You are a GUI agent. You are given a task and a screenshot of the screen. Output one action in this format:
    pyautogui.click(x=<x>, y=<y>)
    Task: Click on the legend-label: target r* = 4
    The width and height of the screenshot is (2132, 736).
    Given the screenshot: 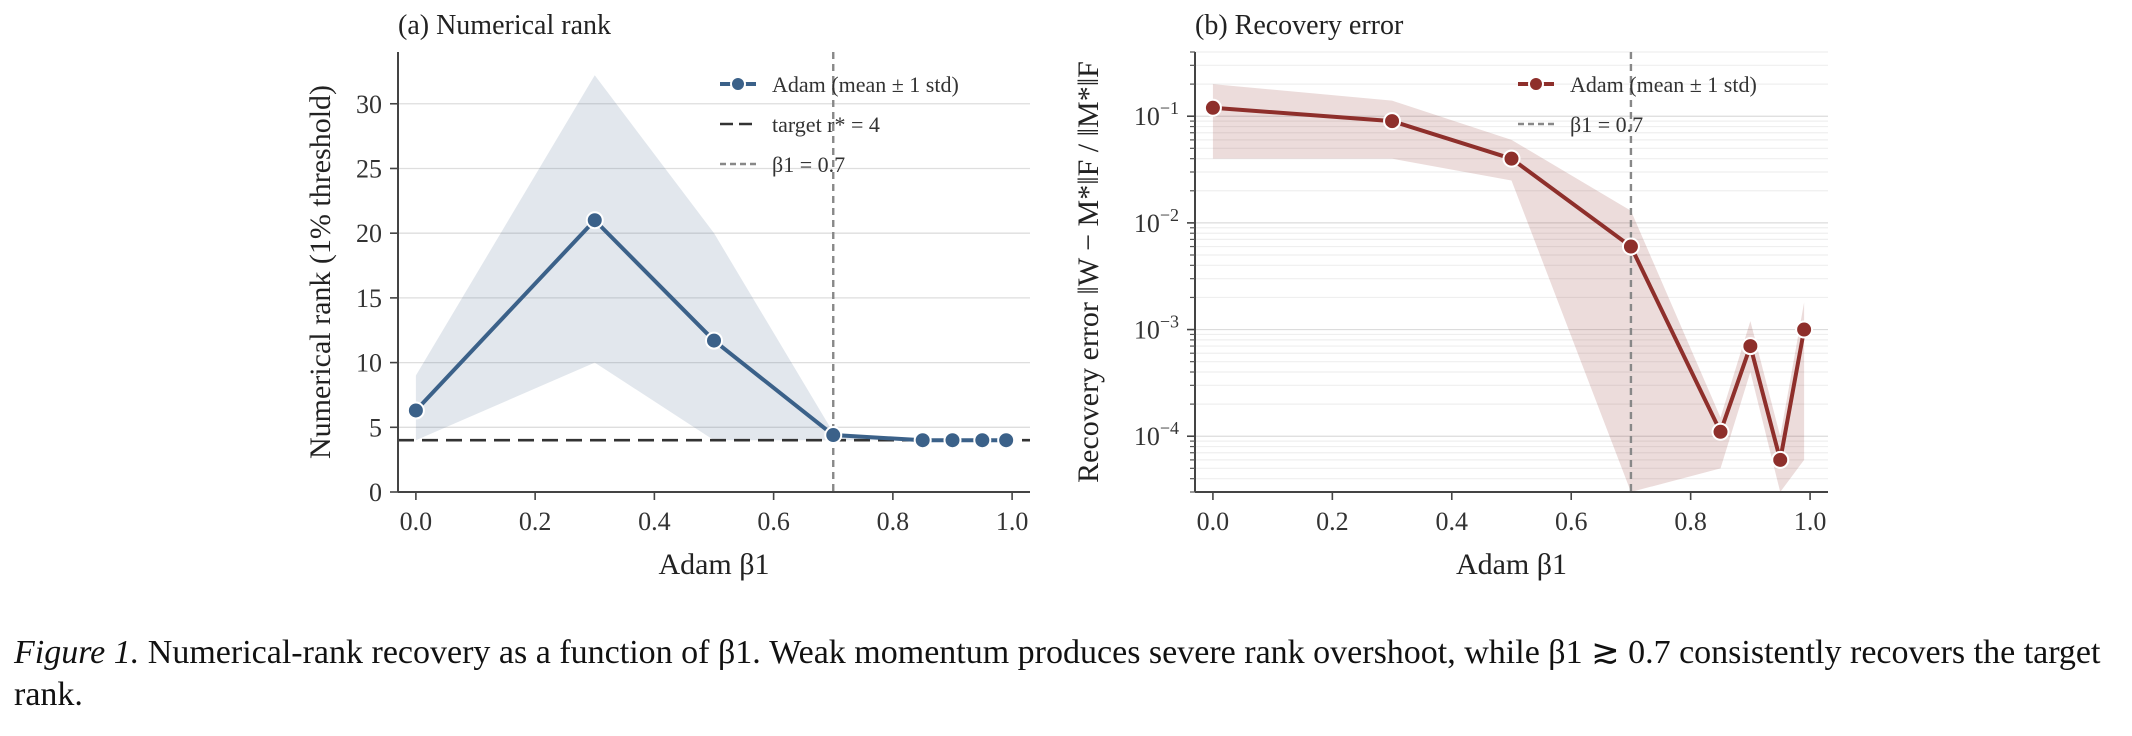 What is the action you would take?
    pyautogui.click(x=826, y=124)
    